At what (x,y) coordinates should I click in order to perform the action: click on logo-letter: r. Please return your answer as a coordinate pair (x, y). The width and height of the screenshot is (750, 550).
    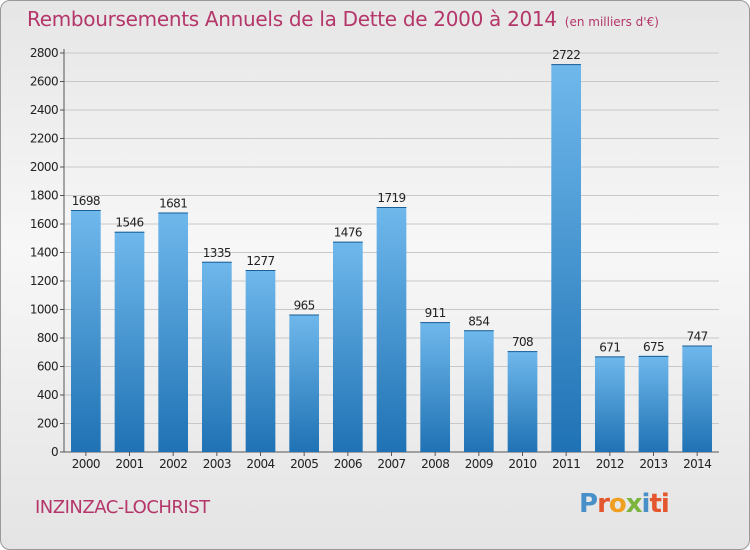
    Looking at the image, I should click on (603, 504).